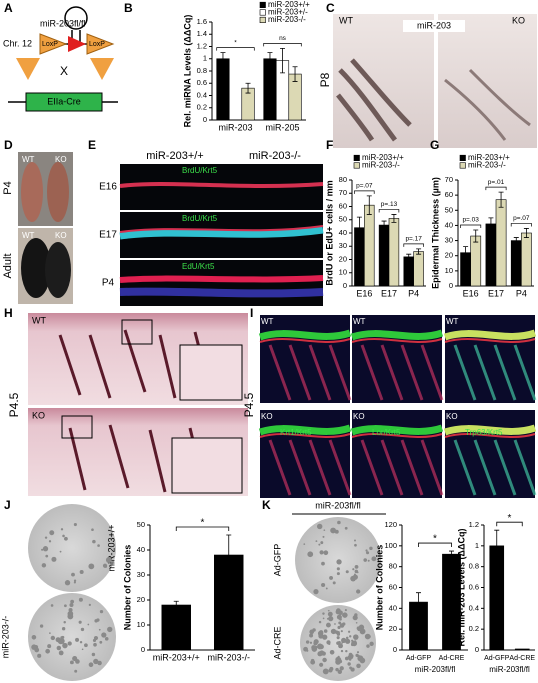 Image resolution: width=538 pixels, height=683 pixels. I want to click on y-tick-label: 0.2, so click(202, 107).